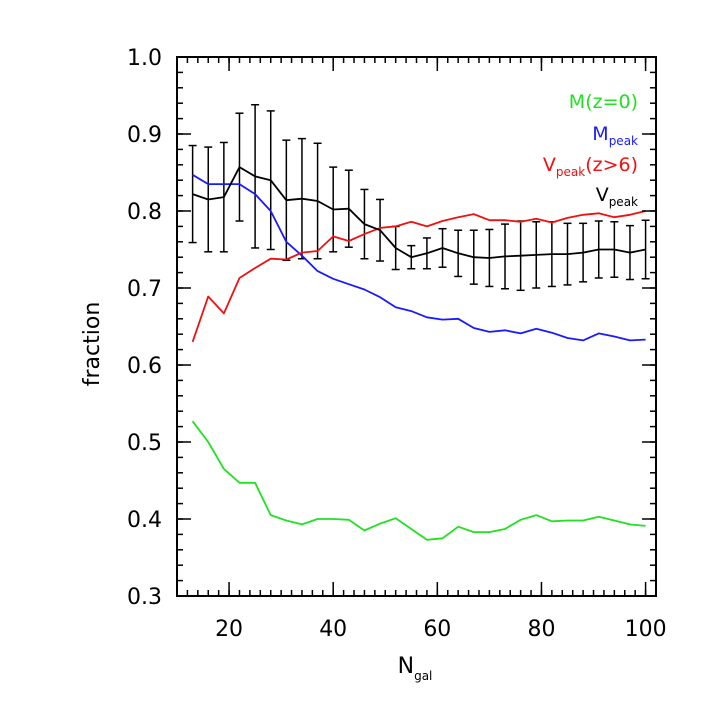 The image size is (709, 709). Describe the element at coordinates (415, 668) in the screenshot. I see `x-axis-title: Ngal` at that location.